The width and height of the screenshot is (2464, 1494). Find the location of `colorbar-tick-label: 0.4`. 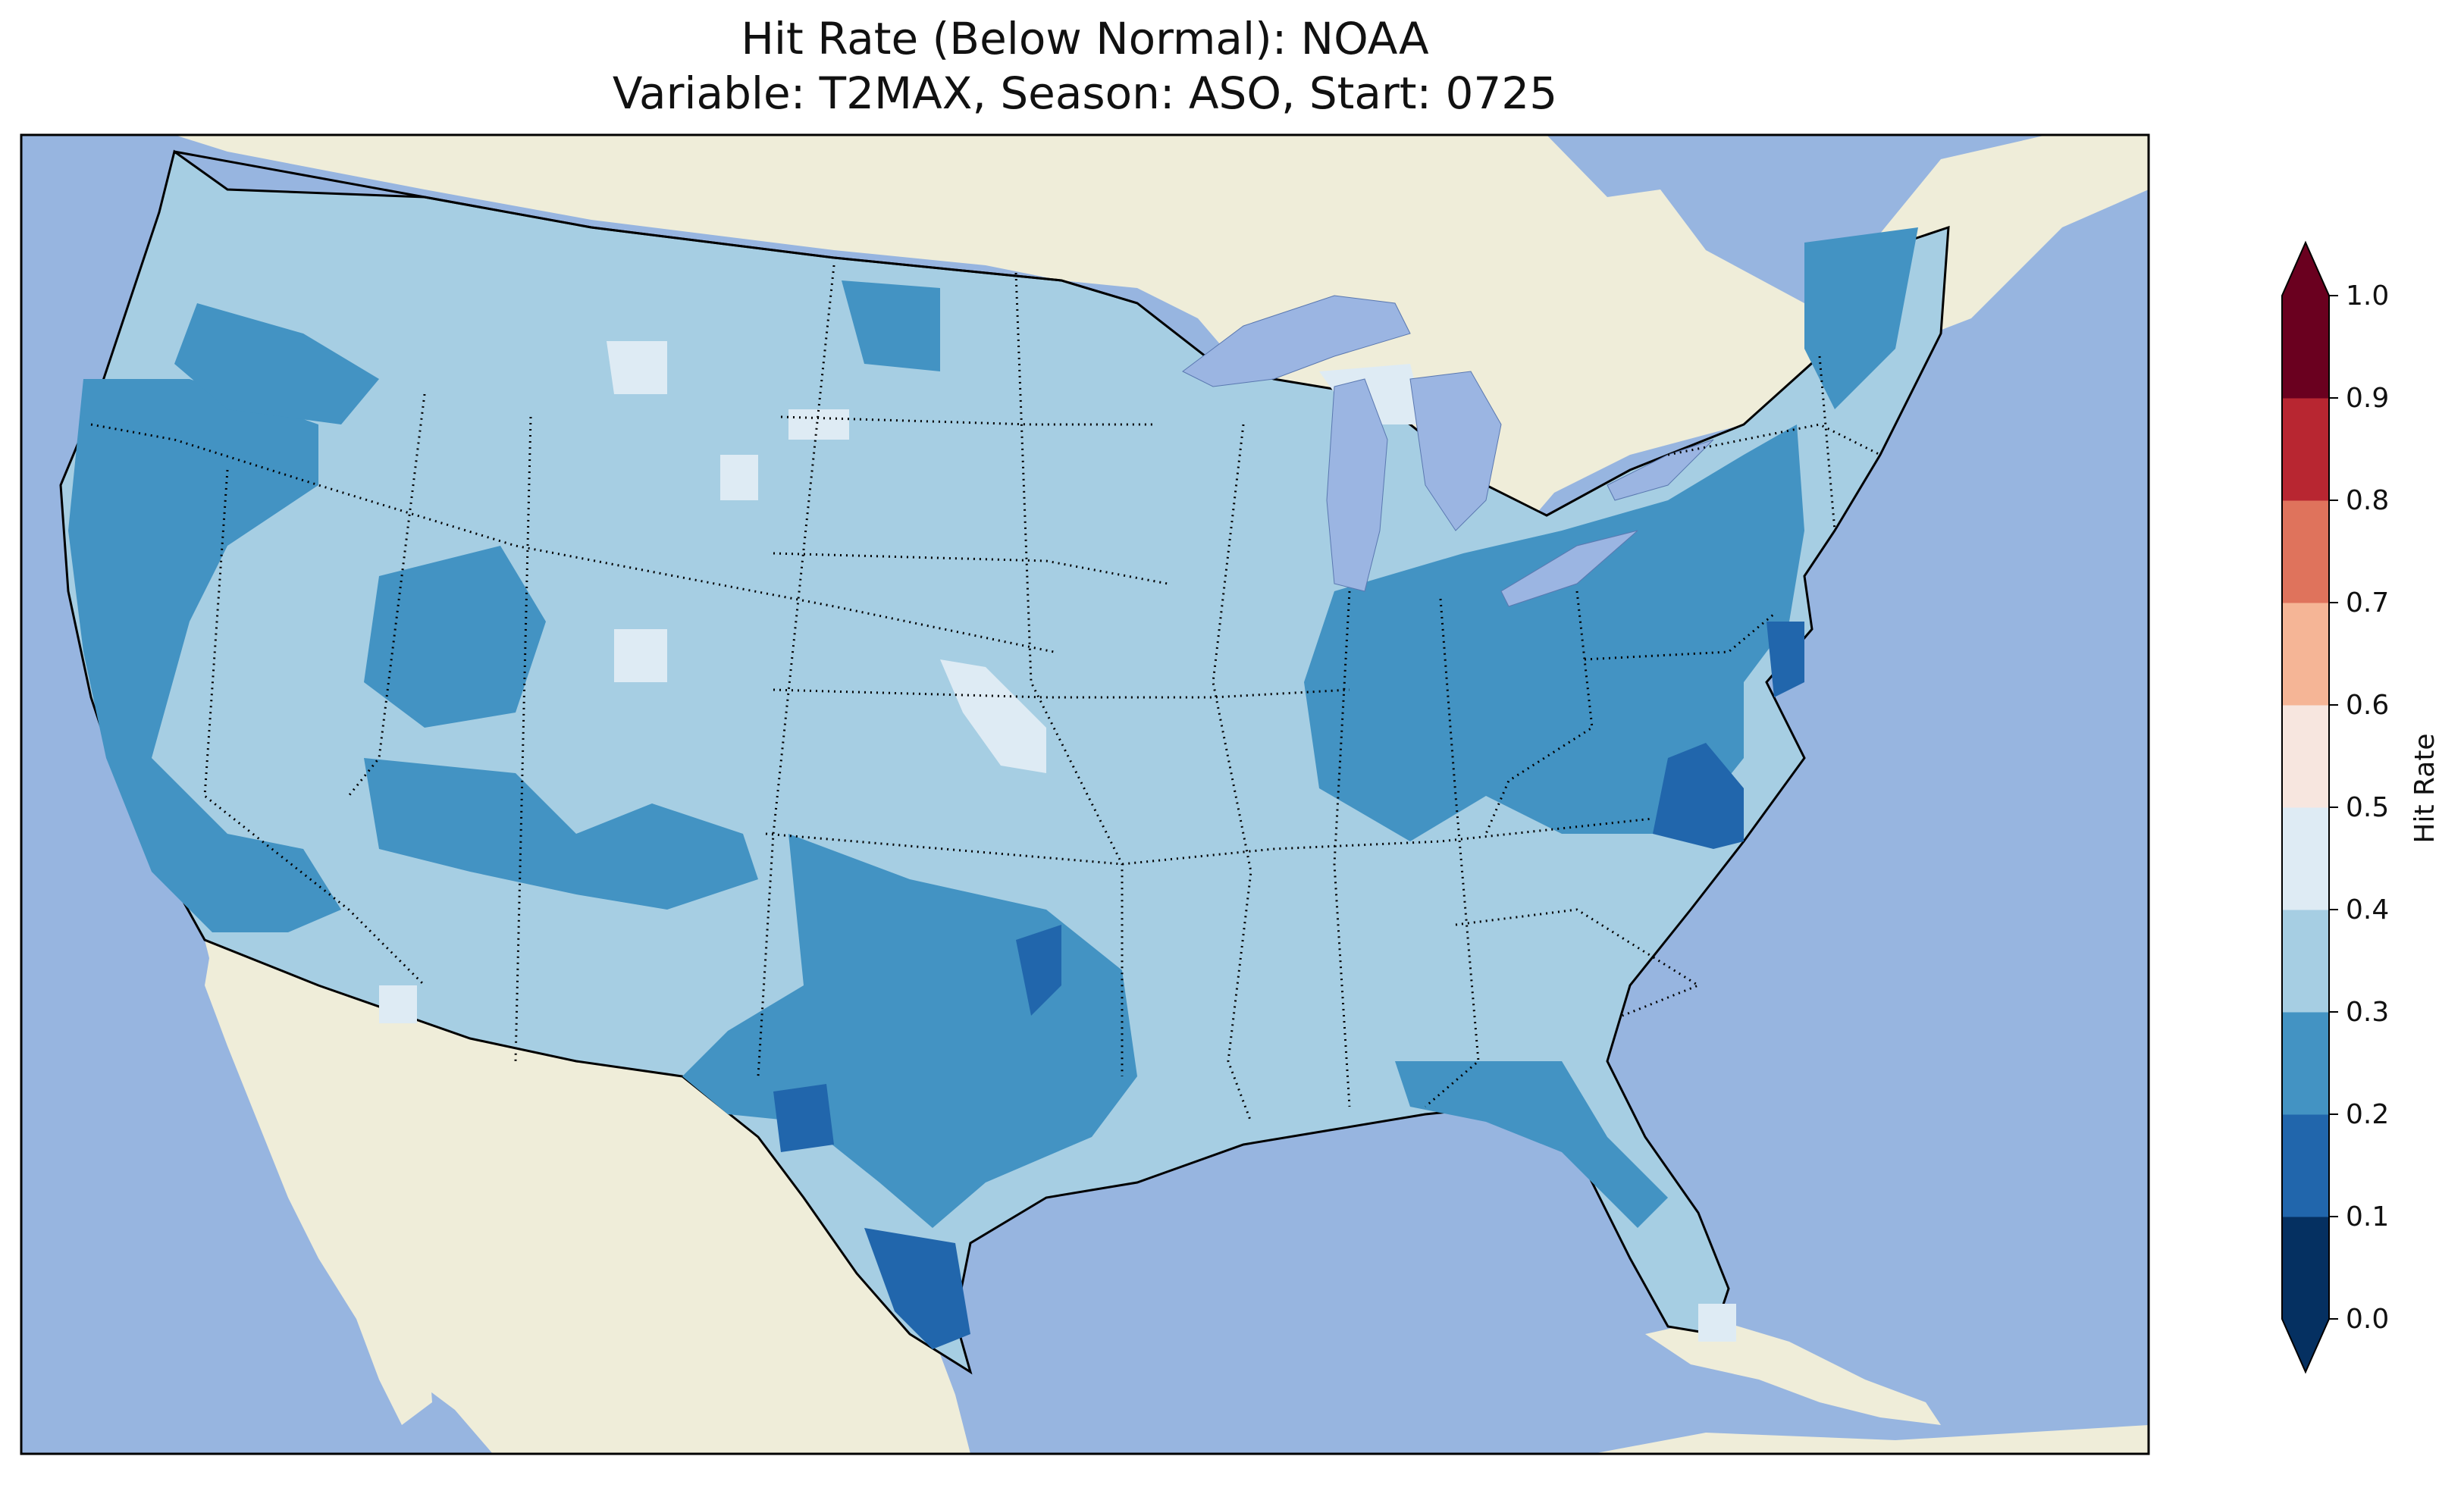

colorbar-tick-label: 0.4 is located at coordinates (2367, 910).